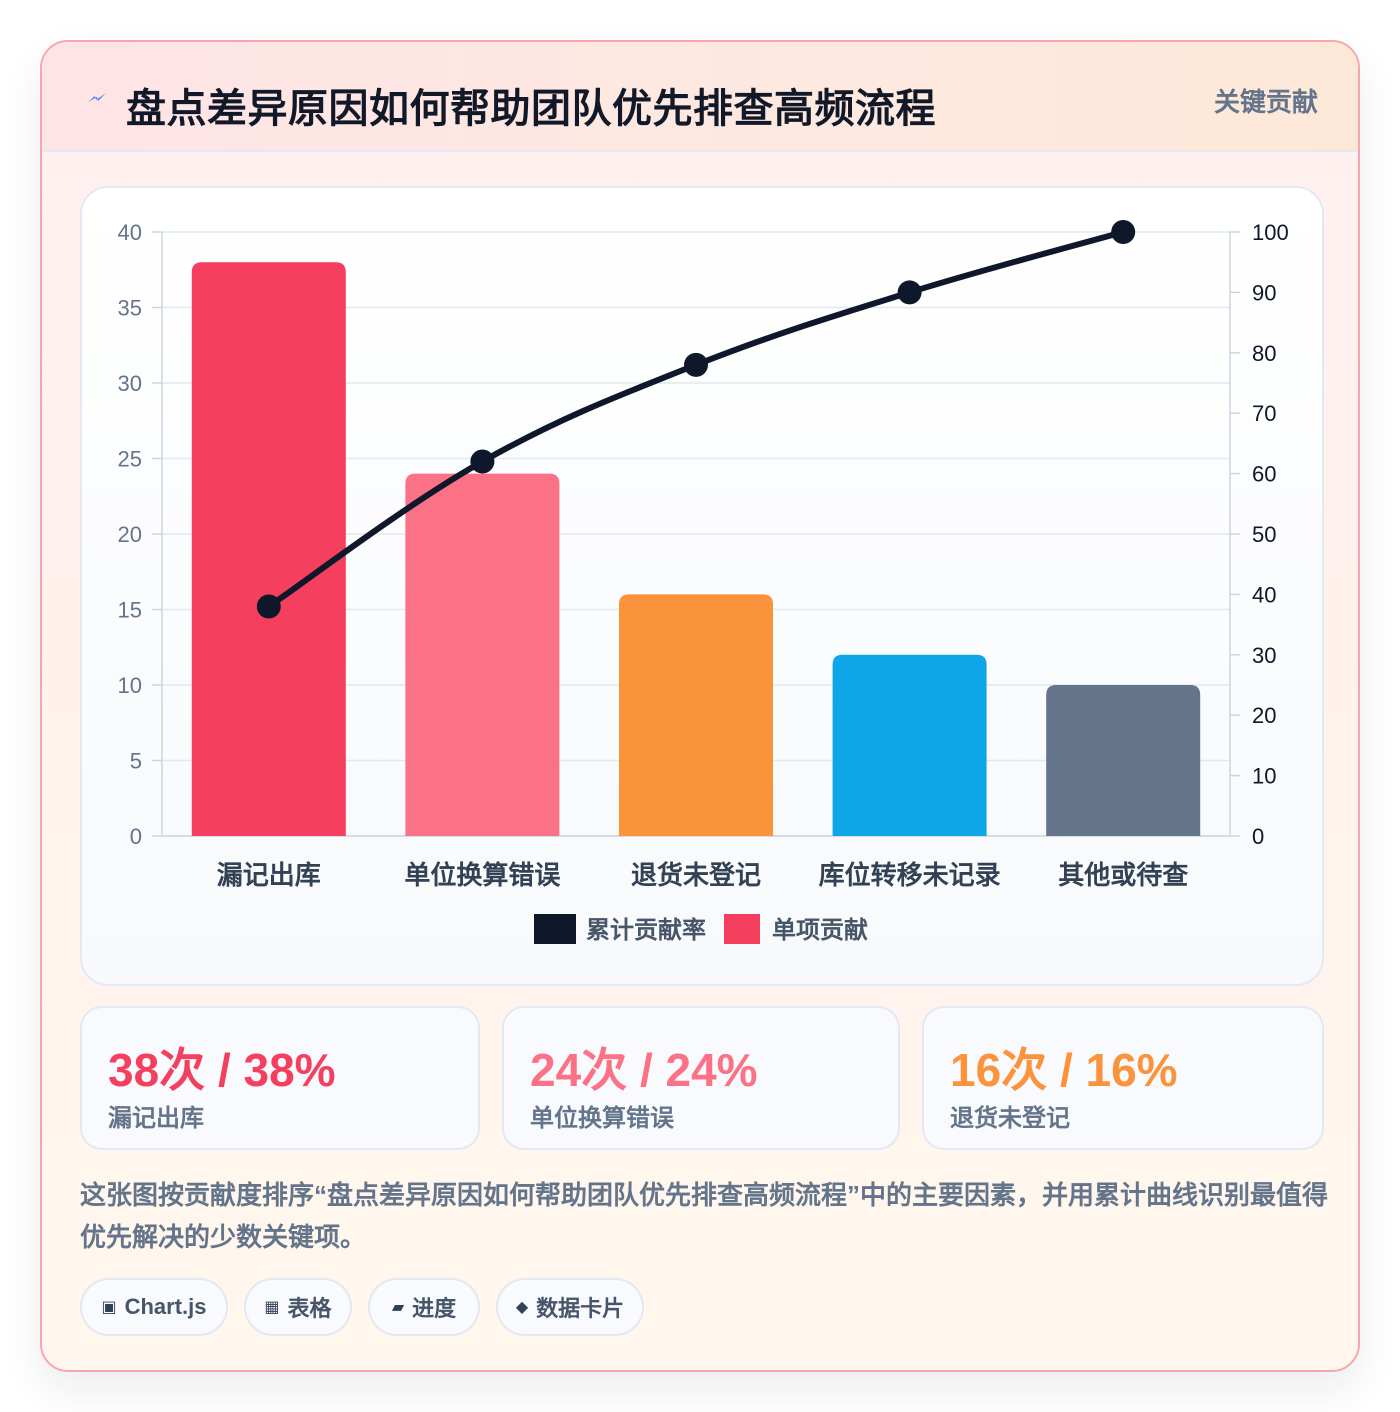 Image resolution: width=1400 pixels, height=1412 pixels. What do you see at coordinates (1264, 534) in the screenshot?
I see `y-right-tick-label: 50` at bounding box center [1264, 534].